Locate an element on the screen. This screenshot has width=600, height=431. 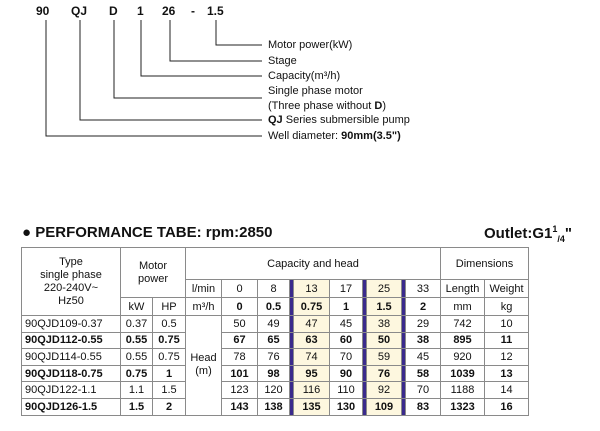
code-part-15: 1.5 is located at coordinates (215, 11).